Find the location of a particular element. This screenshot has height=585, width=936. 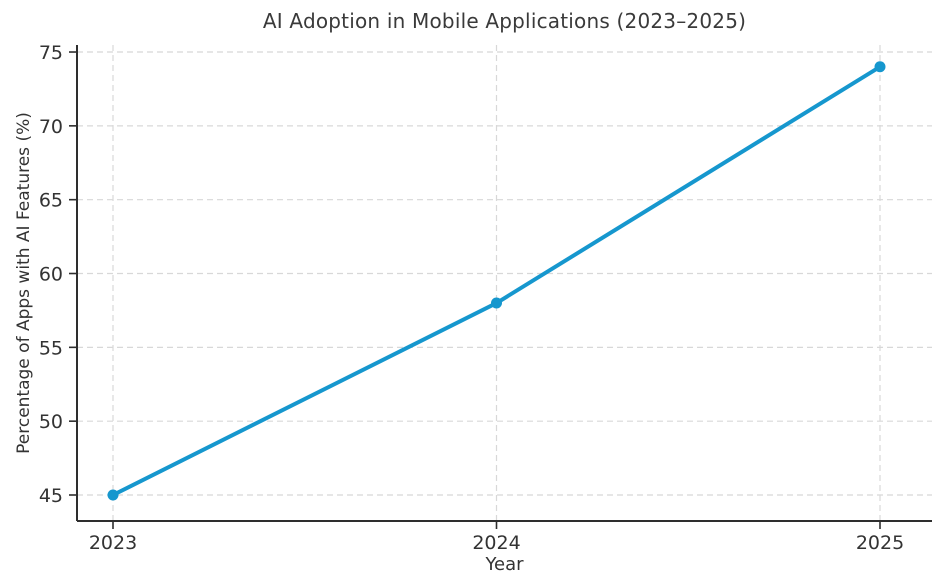

y-tick-label: 50 is located at coordinates (51, 422).